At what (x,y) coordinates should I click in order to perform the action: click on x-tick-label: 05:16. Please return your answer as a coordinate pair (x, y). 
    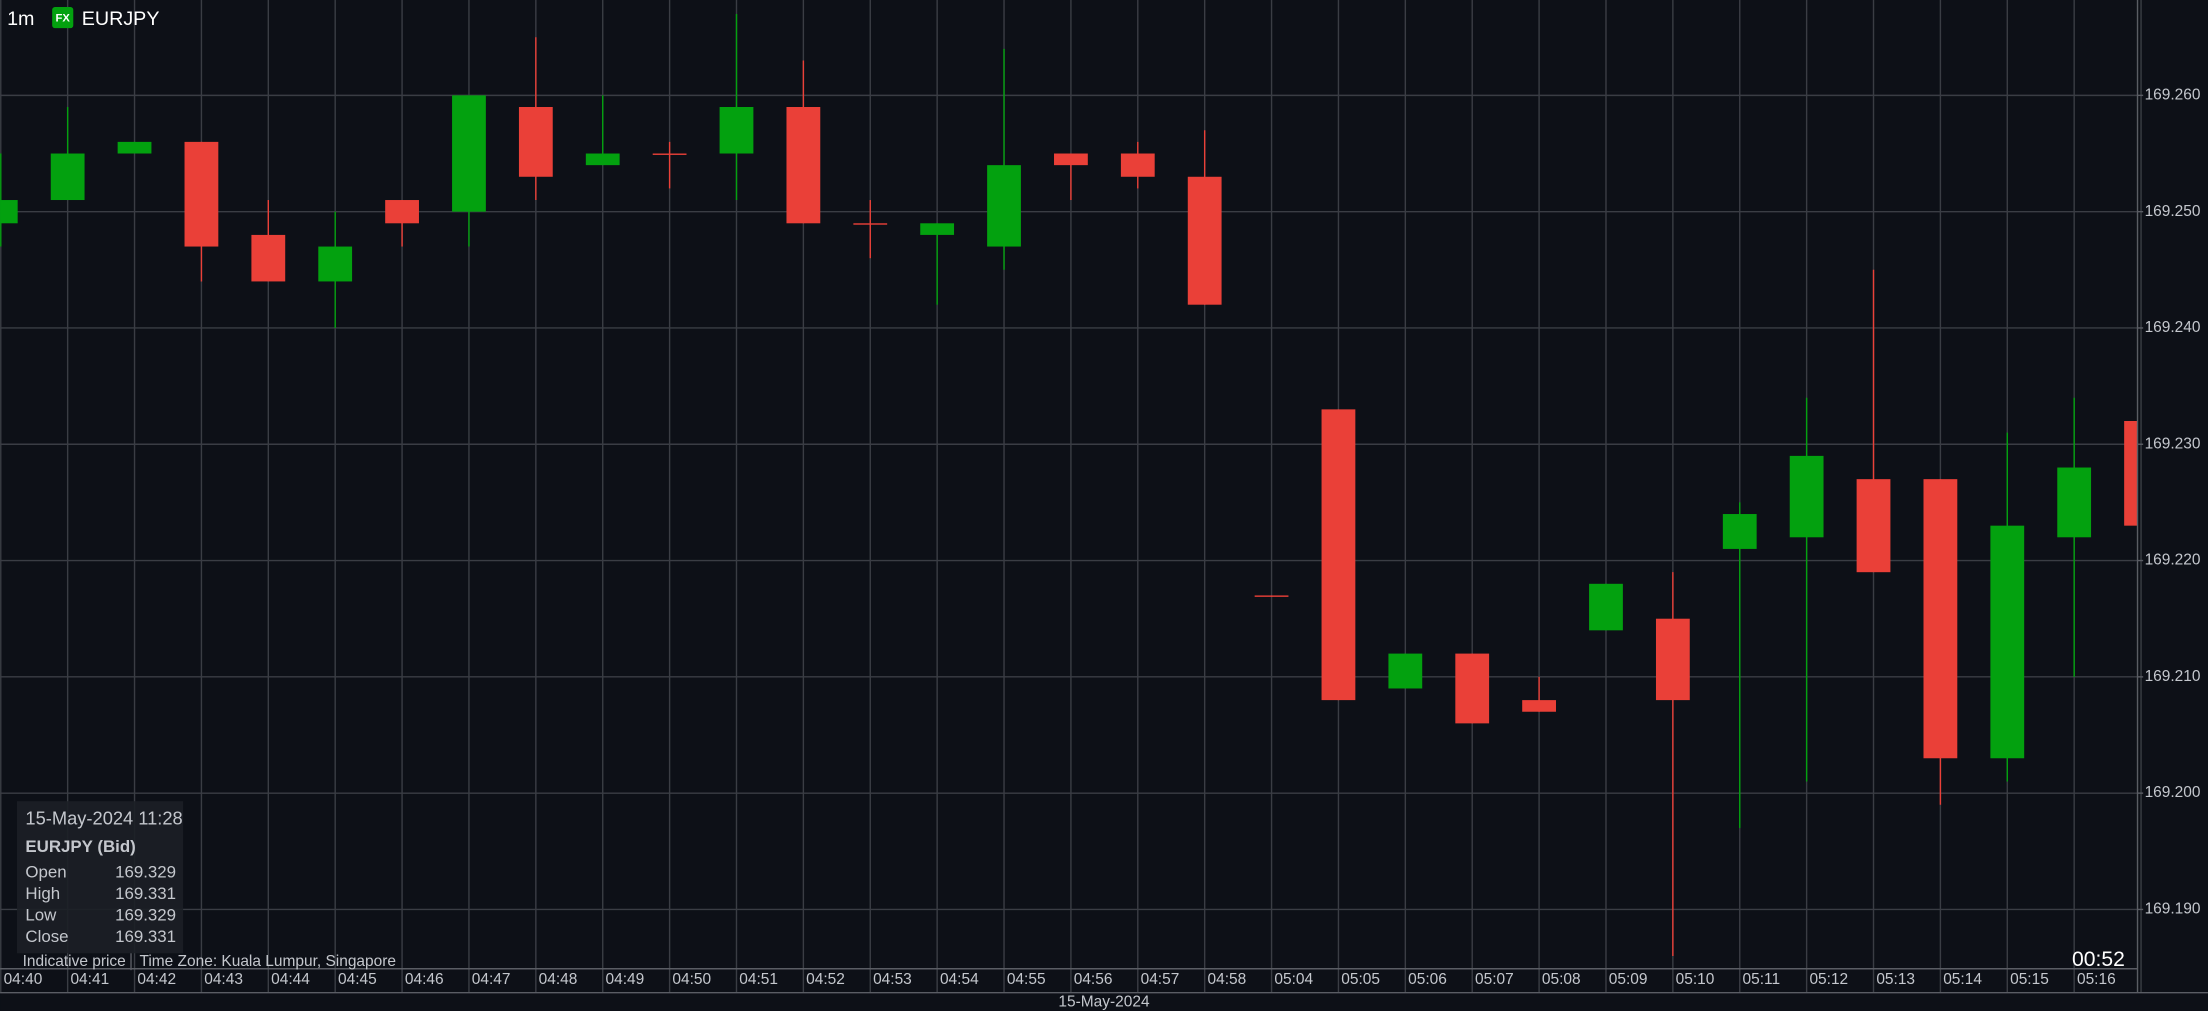
    Looking at the image, I should click on (2096, 979).